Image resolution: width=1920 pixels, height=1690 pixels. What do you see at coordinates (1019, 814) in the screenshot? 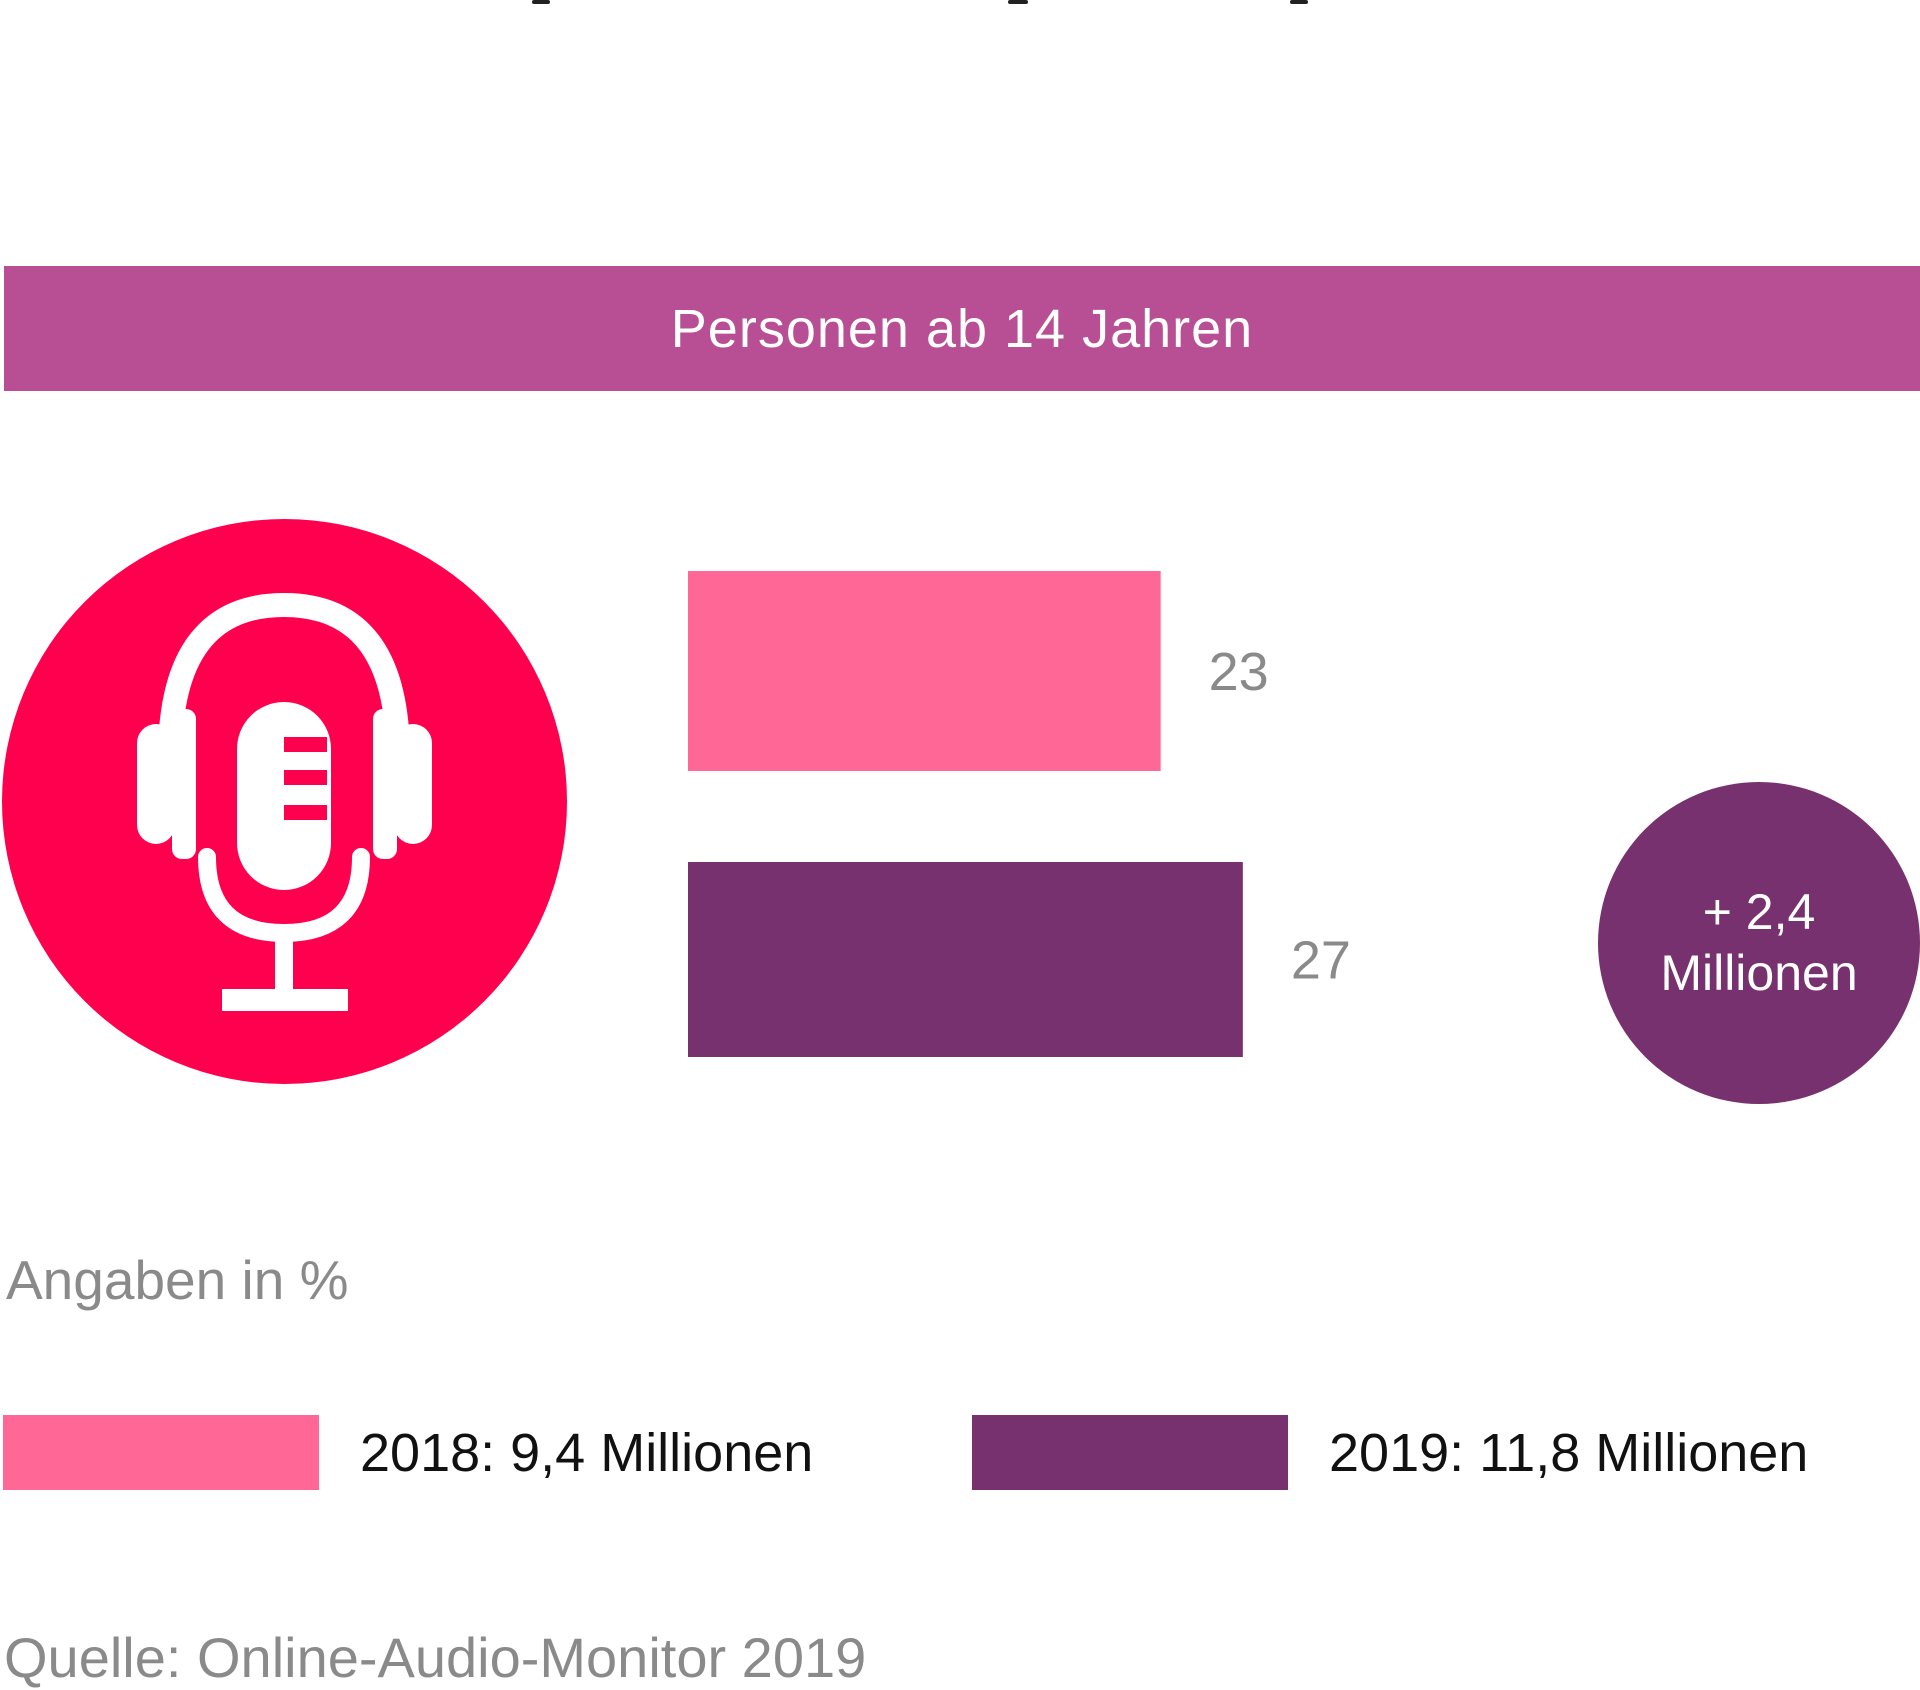
I see `bars-layer: 23 27` at bounding box center [1019, 814].